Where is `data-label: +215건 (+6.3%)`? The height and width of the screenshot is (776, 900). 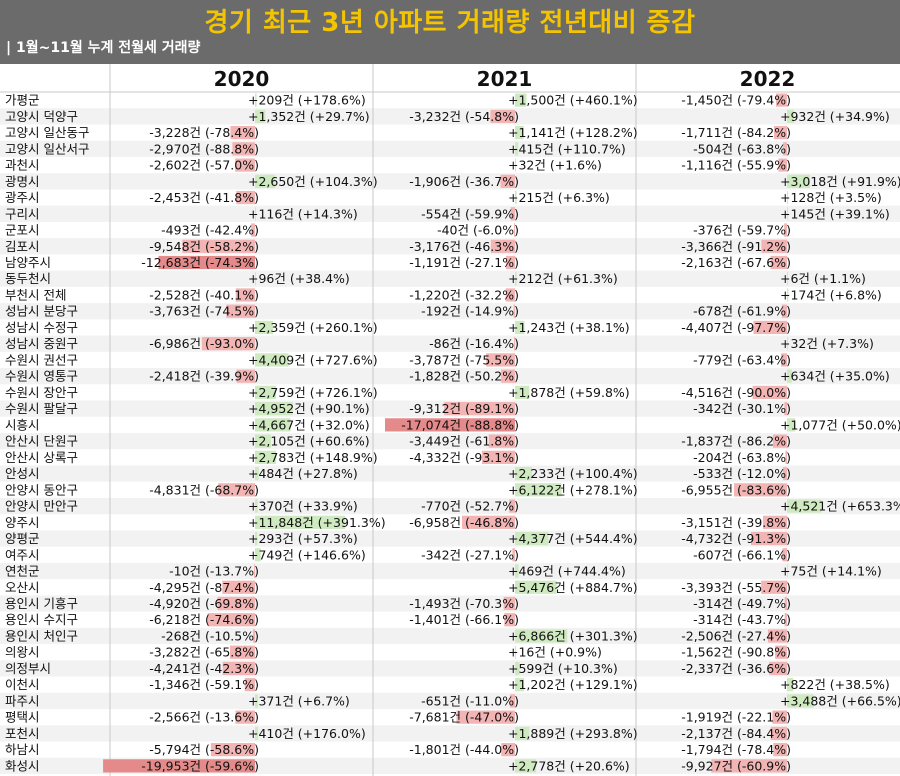 data-label: +215건 (+6.3%) is located at coordinates (559, 197).